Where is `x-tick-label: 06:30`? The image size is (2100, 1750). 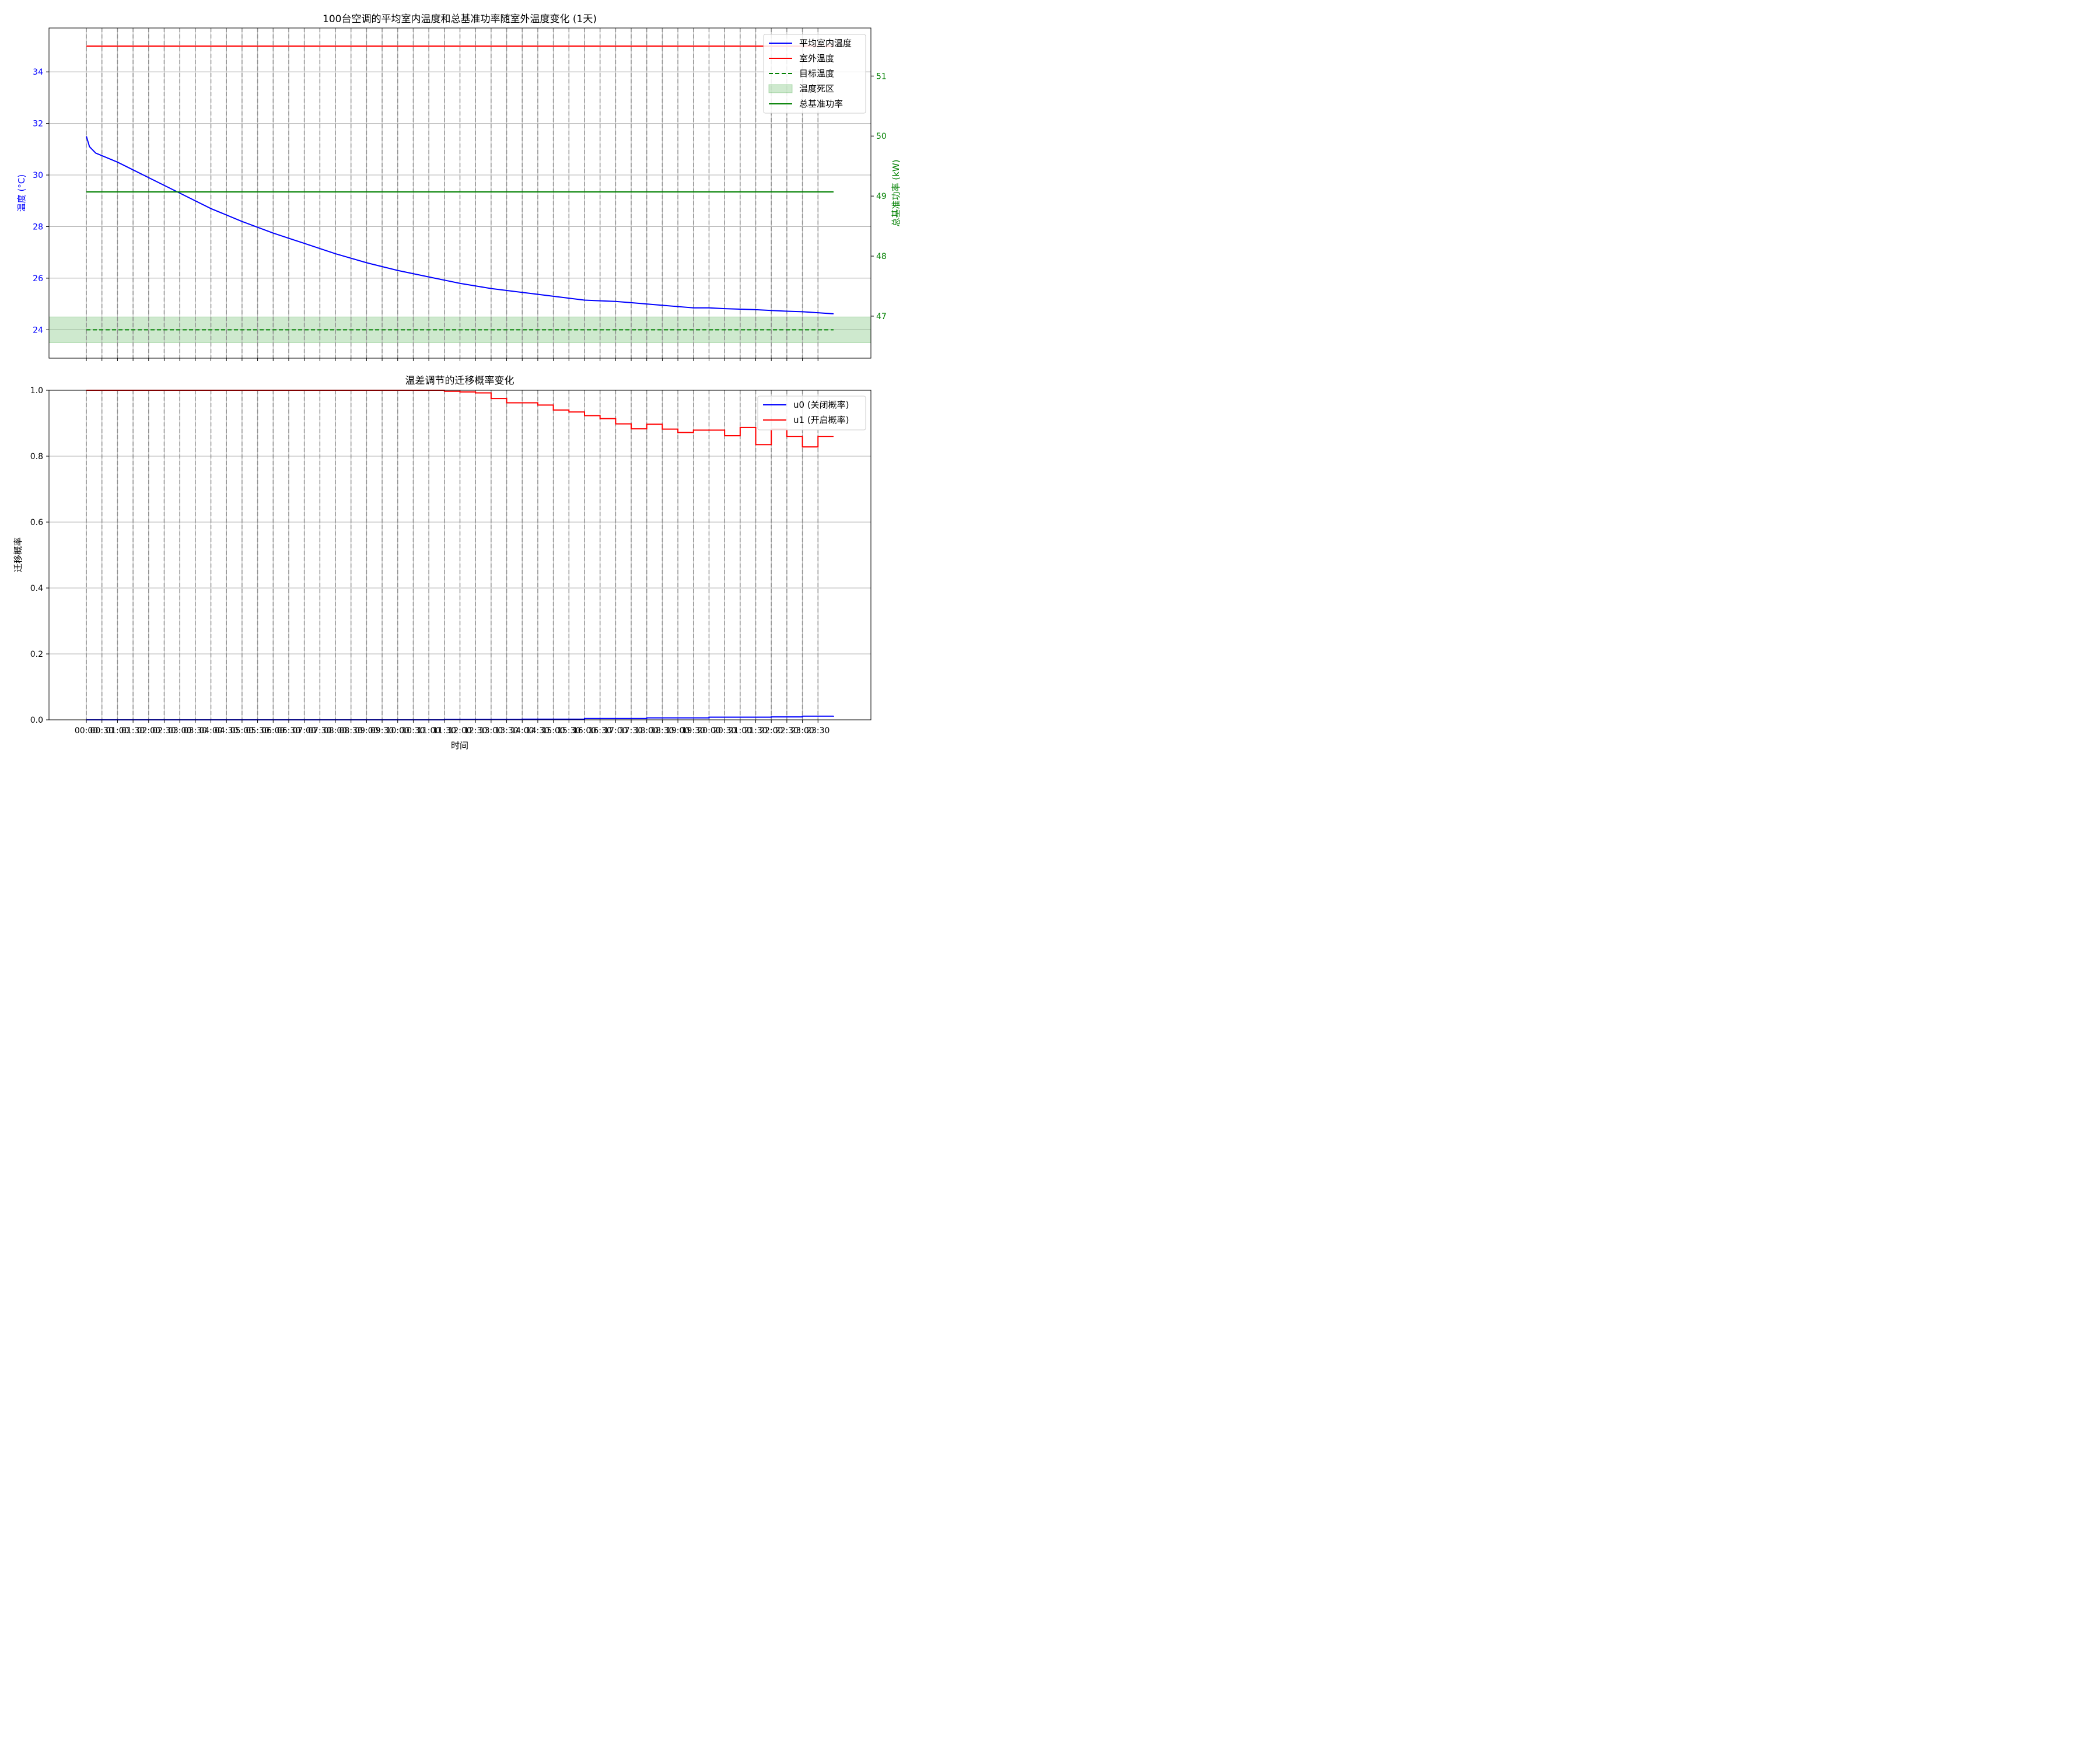 x-tick-label: 06:30 is located at coordinates (288, 731).